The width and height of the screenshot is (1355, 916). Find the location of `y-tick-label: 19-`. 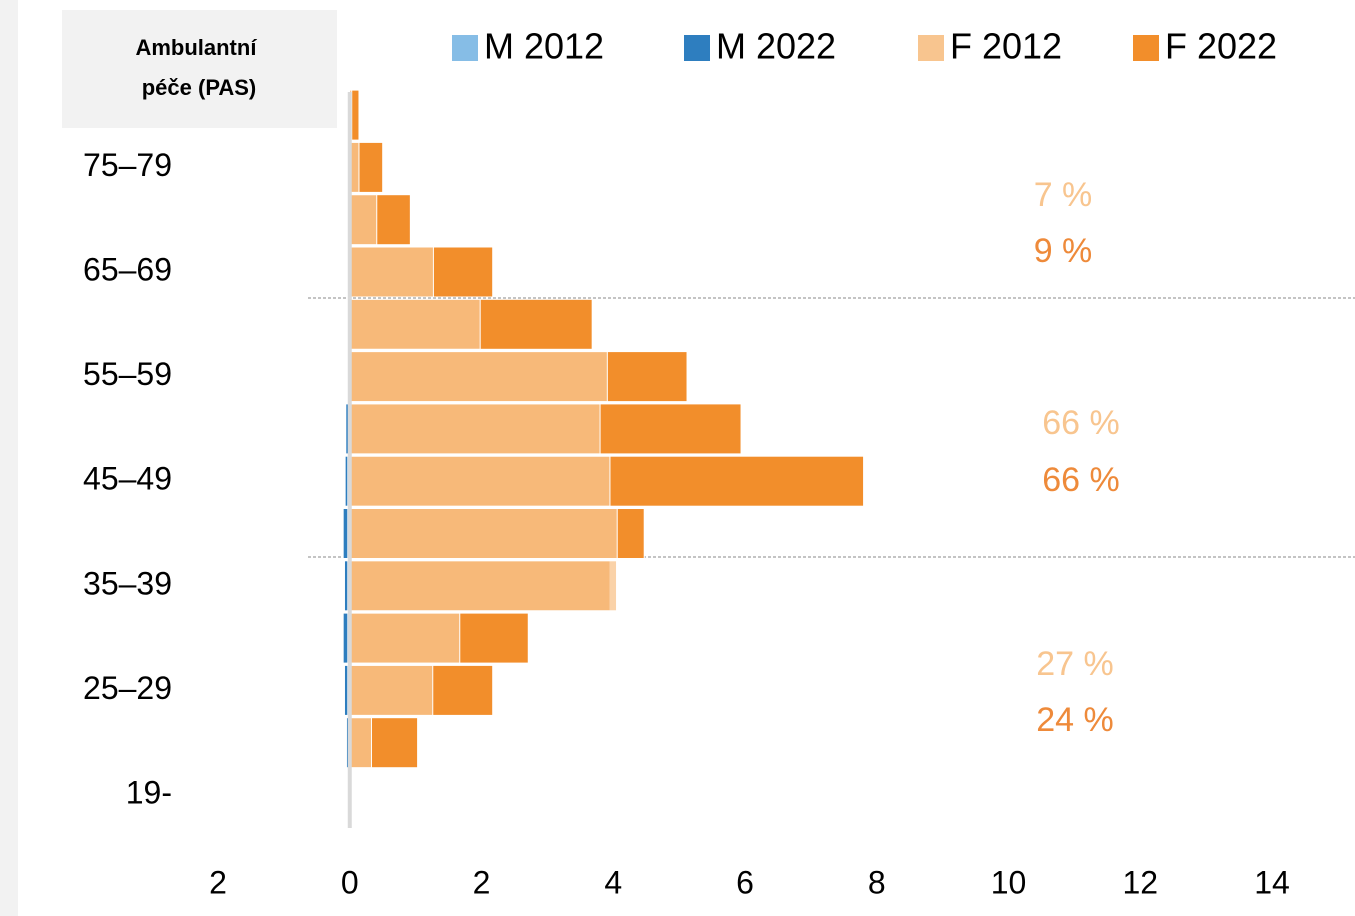

y-tick-label: 19- is located at coordinates (149, 792).